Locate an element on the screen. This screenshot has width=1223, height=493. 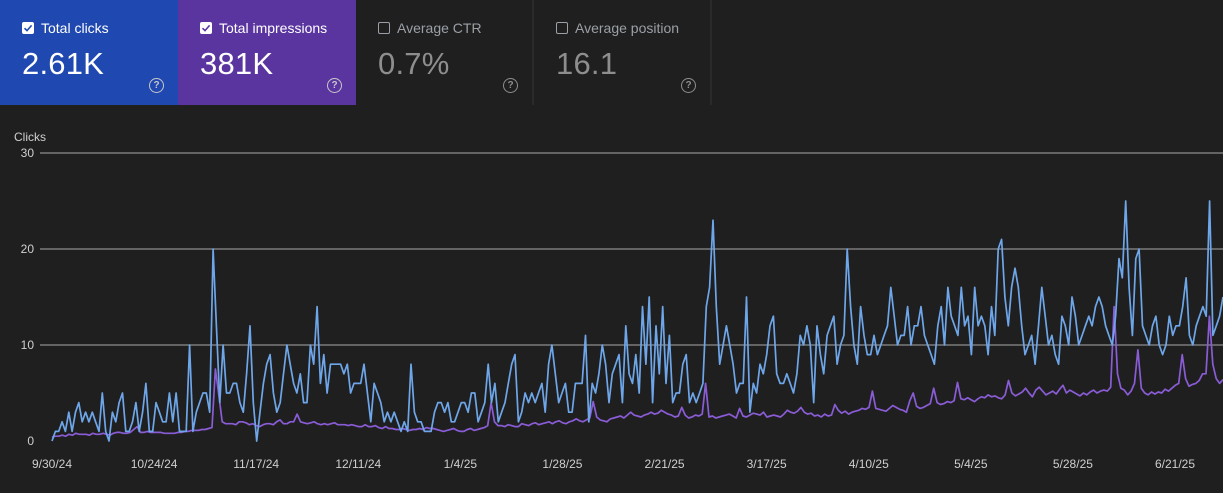
x-tick-label: 10/24/24 is located at coordinates (154, 464).